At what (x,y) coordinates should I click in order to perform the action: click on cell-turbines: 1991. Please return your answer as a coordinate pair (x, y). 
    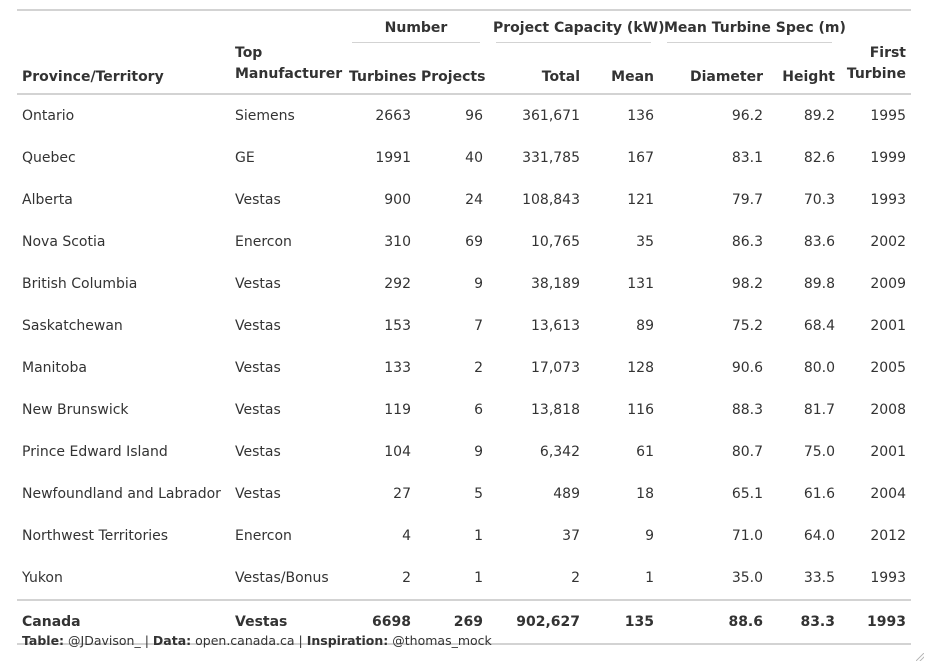
    Looking at the image, I should click on (393, 158).